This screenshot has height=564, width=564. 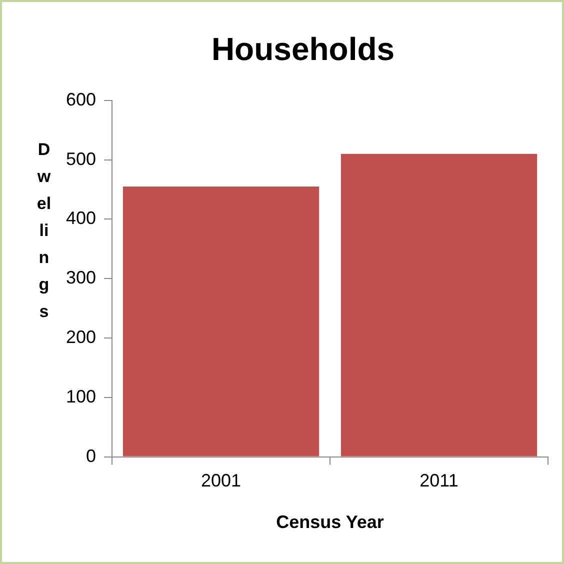 I want to click on y-axis-title: Dwellings, so click(x=44, y=231).